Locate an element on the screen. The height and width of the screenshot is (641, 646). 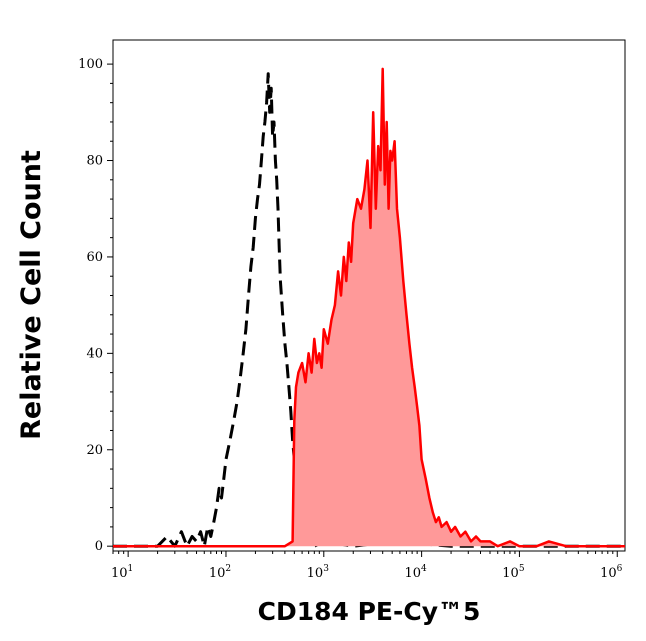
x-tick-label: 10³ is located at coordinates (318, 572).